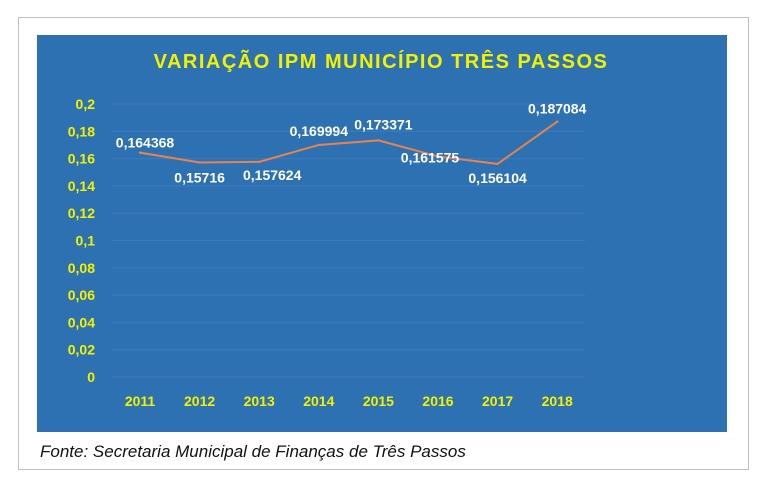  I want to click on y-tick-label: 0, so click(91, 377).